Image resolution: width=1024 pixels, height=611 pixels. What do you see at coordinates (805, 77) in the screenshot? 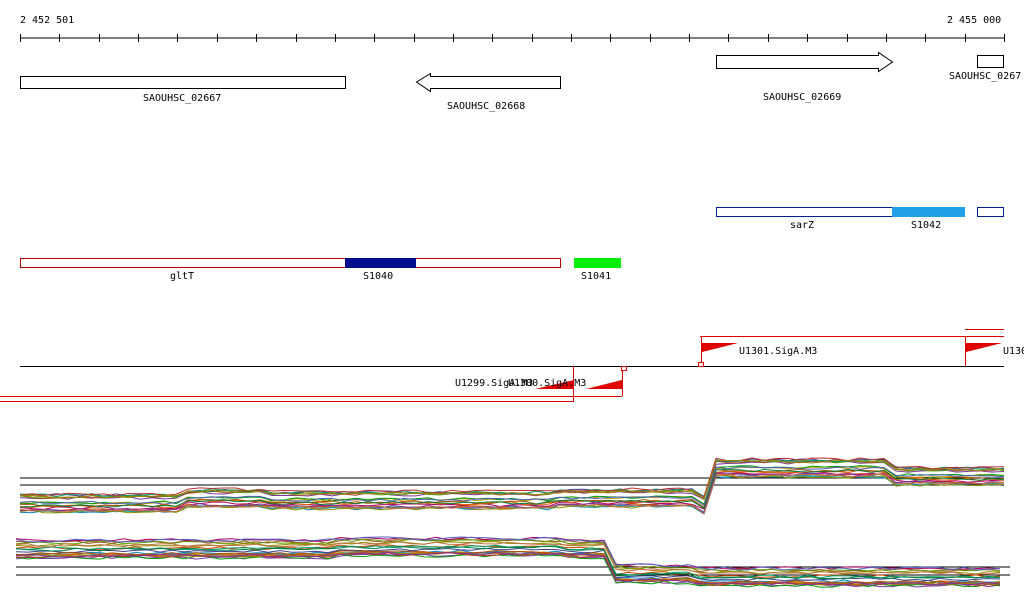
I see `gene-feature: SAOUHSC_02669` at bounding box center [805, 77].